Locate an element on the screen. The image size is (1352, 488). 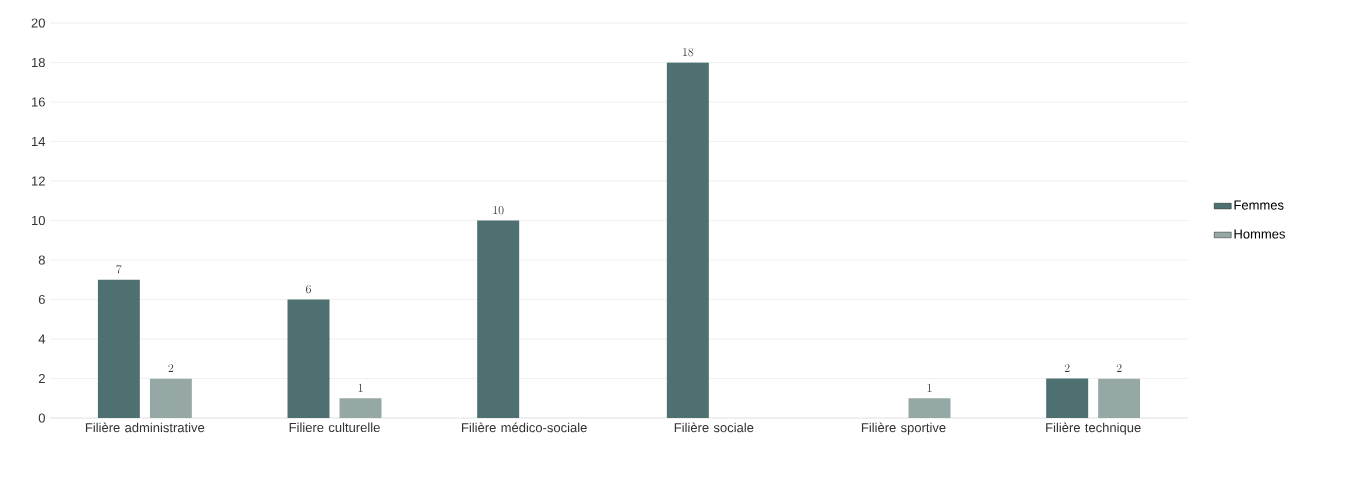
x-tick-label: Filière sociale is located at coordinates (714, 427).